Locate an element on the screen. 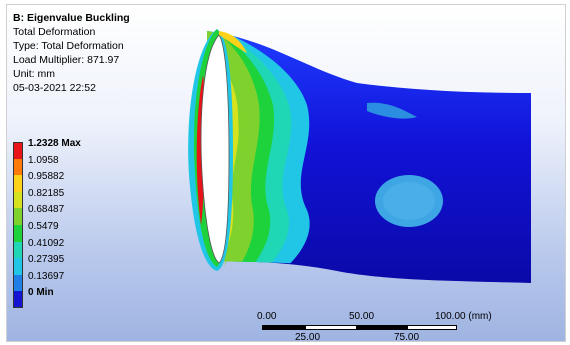 This screenshot has width=570, height=345. legend-row: 0.95882 is located at coordinates (47, 181).